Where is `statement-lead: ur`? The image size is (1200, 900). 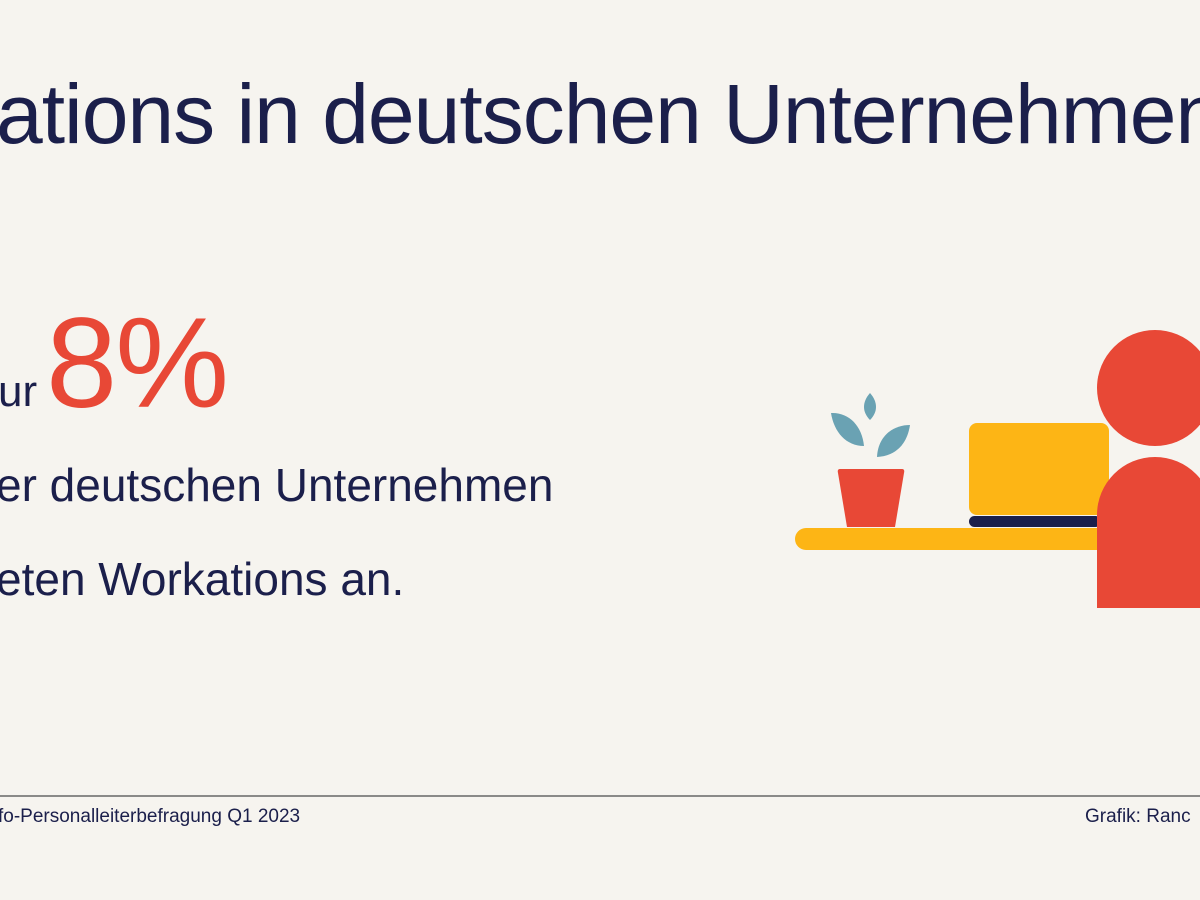
statement-lead: ur is located at coordinates (19, 391).